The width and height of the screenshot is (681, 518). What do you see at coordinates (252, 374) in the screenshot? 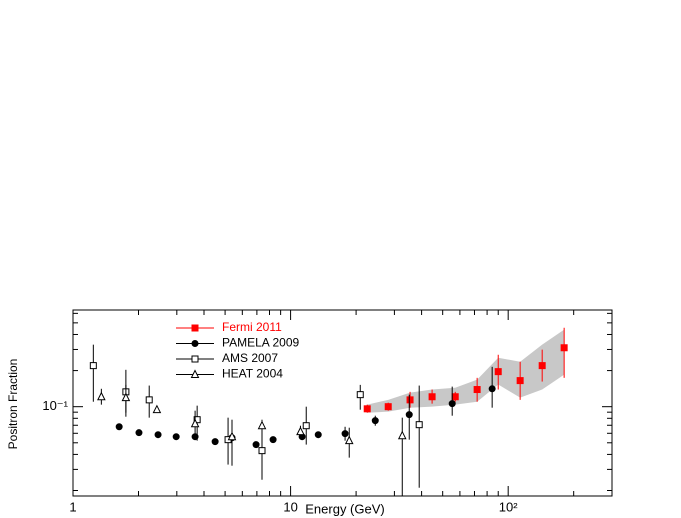
I see `legend-label: HEAT 2004` at bounding box center [252, 374].